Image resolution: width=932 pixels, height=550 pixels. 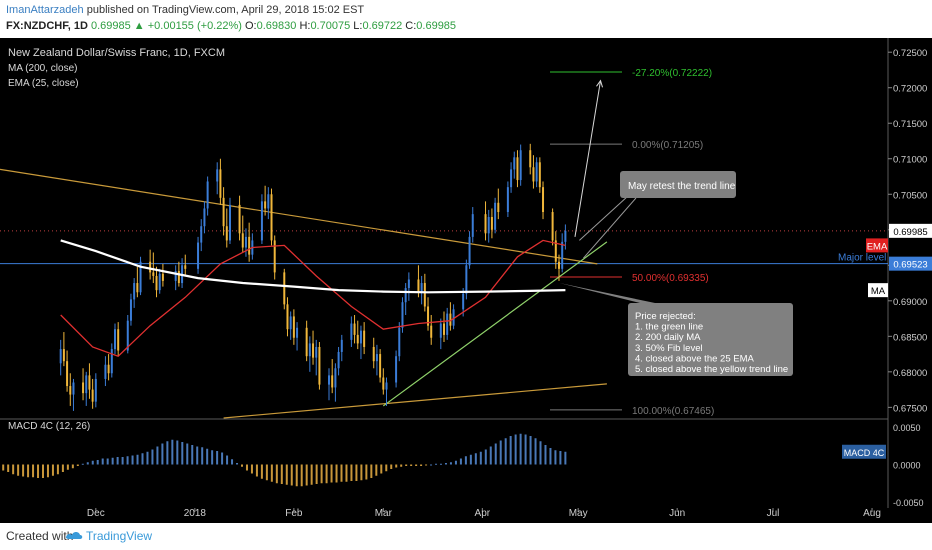 What do you see at coordinates (710, 339) in the screenshot?
I see `rejection-callout` at bounding box center [710, 339].